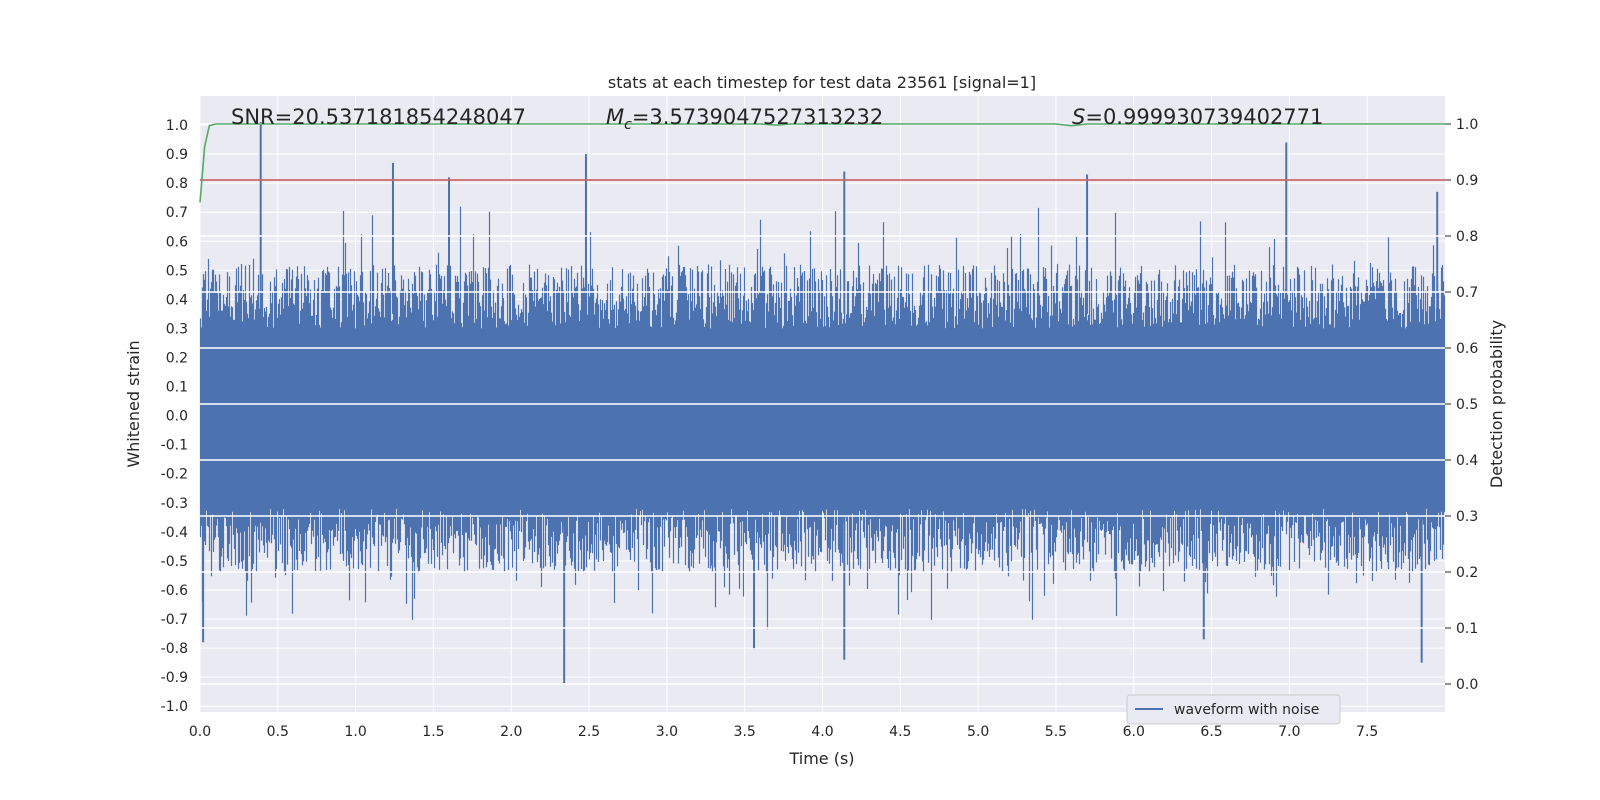 The height and width of the screenshot is (800, 1600). Describe the element at coordinates (1467, 405) in the screenshot. I see `y2-tick-label: 0.5` at that location.